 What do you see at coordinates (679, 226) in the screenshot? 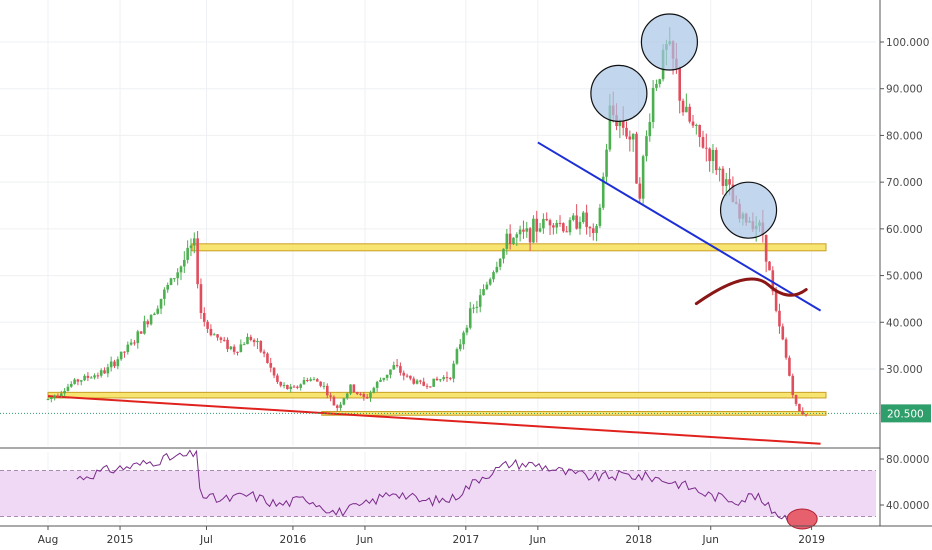
I see `downtrend` at bounding box center [679, 226].